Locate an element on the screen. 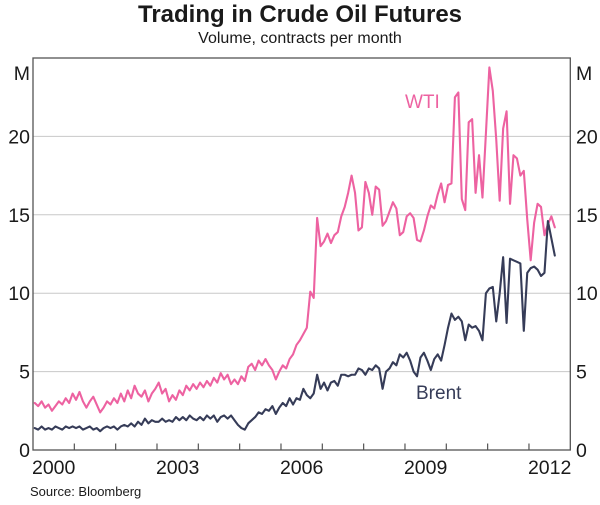  y-axis-label-right-5: 5 is located at coordinates (581, 373).